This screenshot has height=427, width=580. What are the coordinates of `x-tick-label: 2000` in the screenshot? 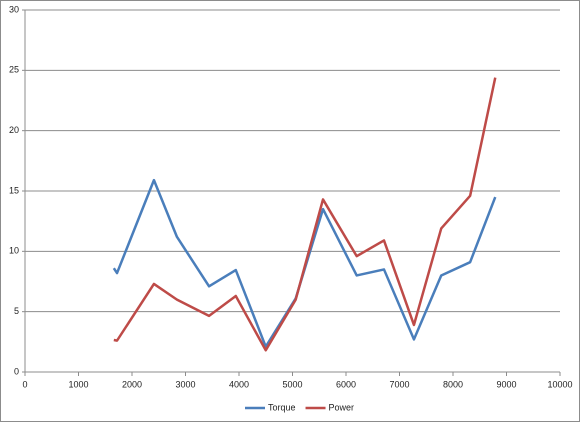 It's located at (132, 384).